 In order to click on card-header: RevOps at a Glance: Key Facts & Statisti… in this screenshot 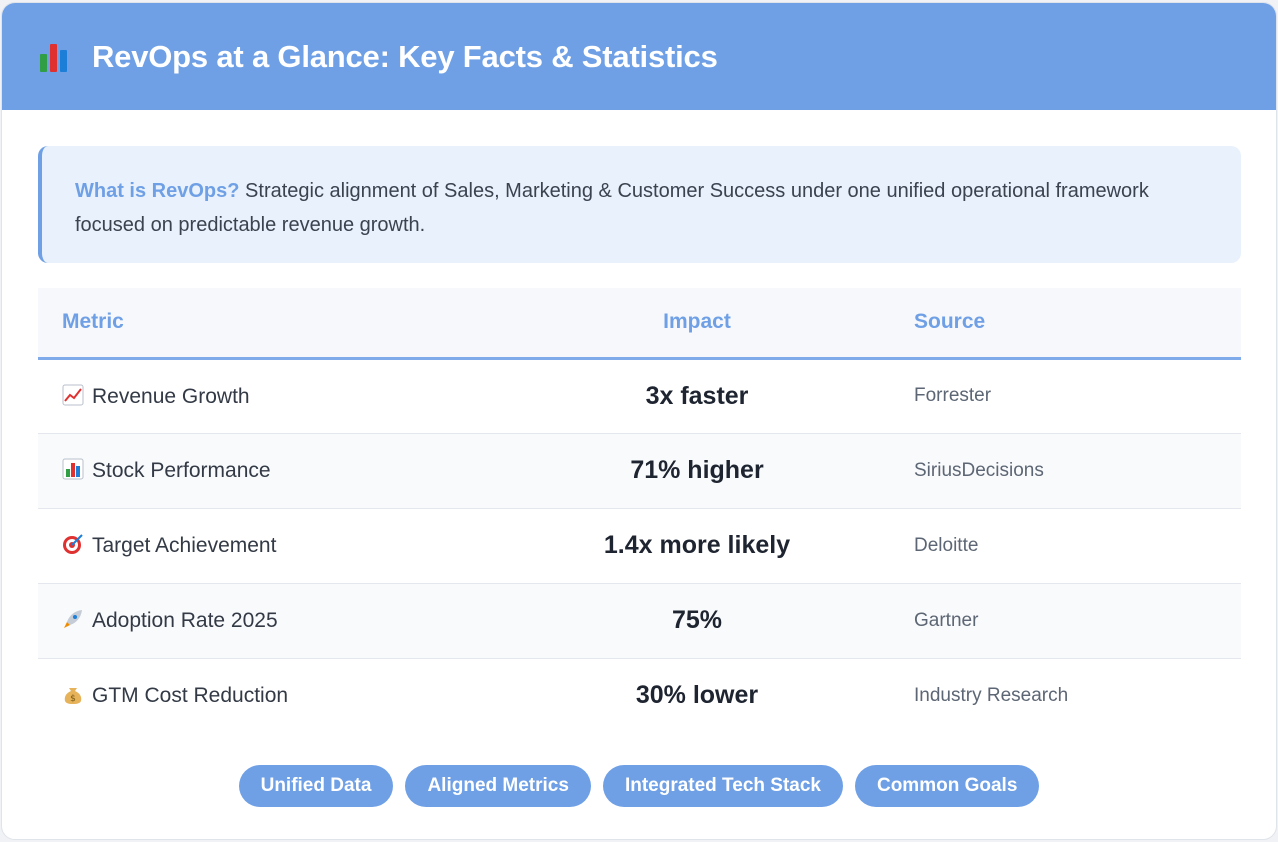, I will do `click(639, 56)`.